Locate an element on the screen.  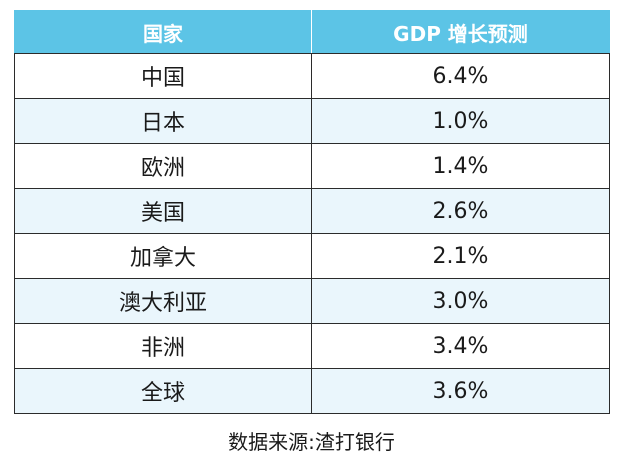
country-cell: 欧洲 is located at coordinates (163, 166).